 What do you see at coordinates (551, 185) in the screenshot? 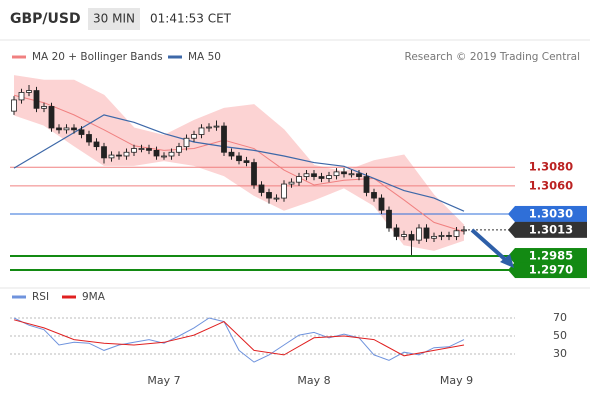
I see `level-label: 1.3060` at bounding box center [551, 185].